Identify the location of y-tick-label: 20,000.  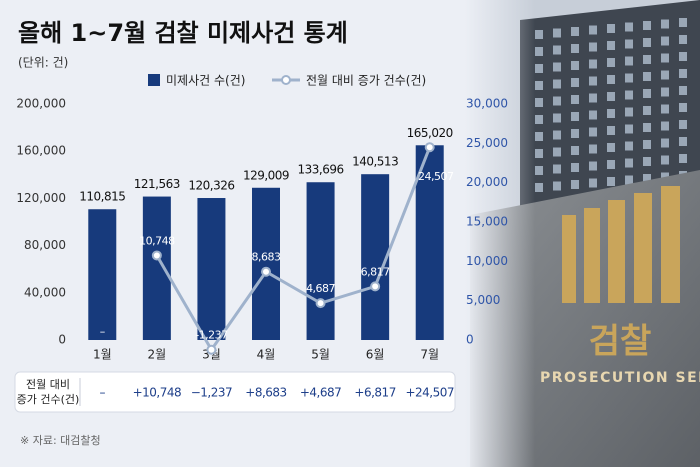
(487, 182).